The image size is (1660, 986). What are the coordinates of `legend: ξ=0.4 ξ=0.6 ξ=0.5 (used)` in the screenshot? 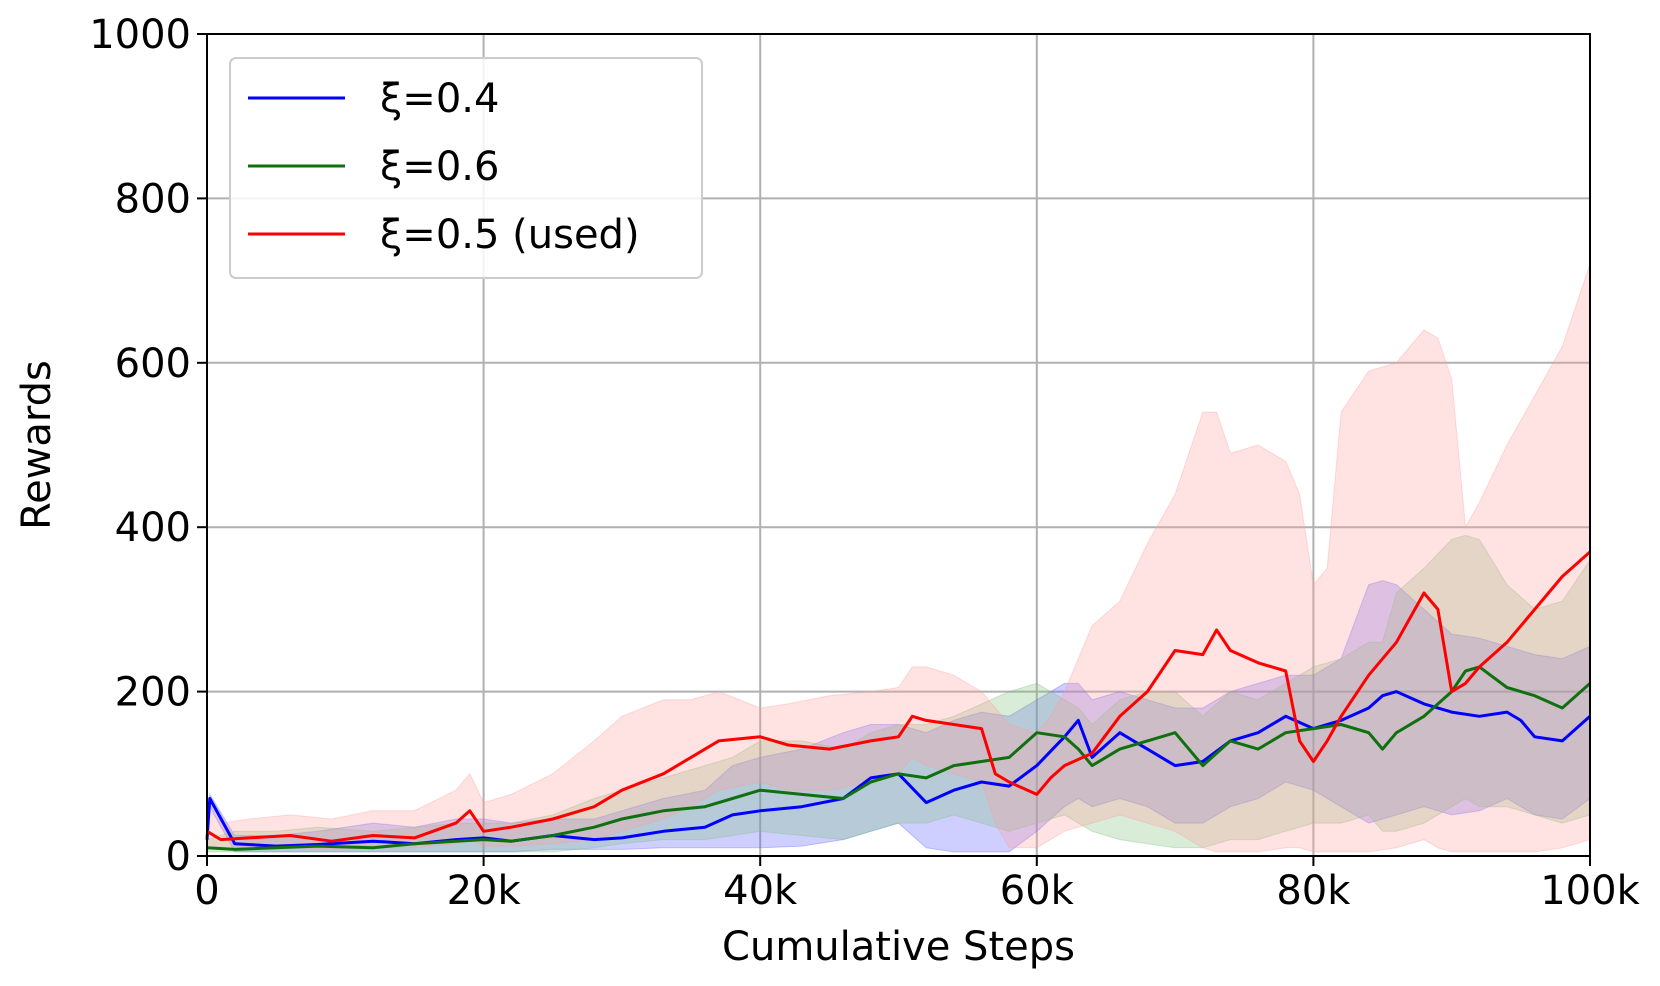 It's located at (466, 168).